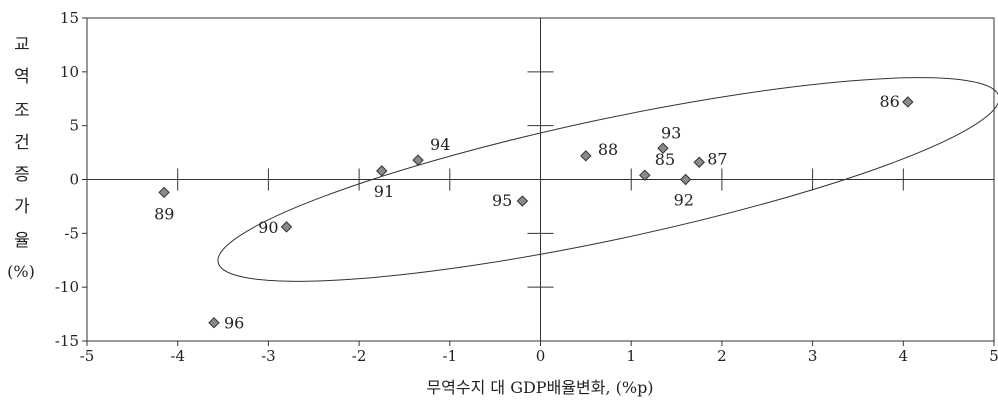 The width and height of the screenshot is (998, 402). I want to click on point-label-93: 93, so click(671, 132).